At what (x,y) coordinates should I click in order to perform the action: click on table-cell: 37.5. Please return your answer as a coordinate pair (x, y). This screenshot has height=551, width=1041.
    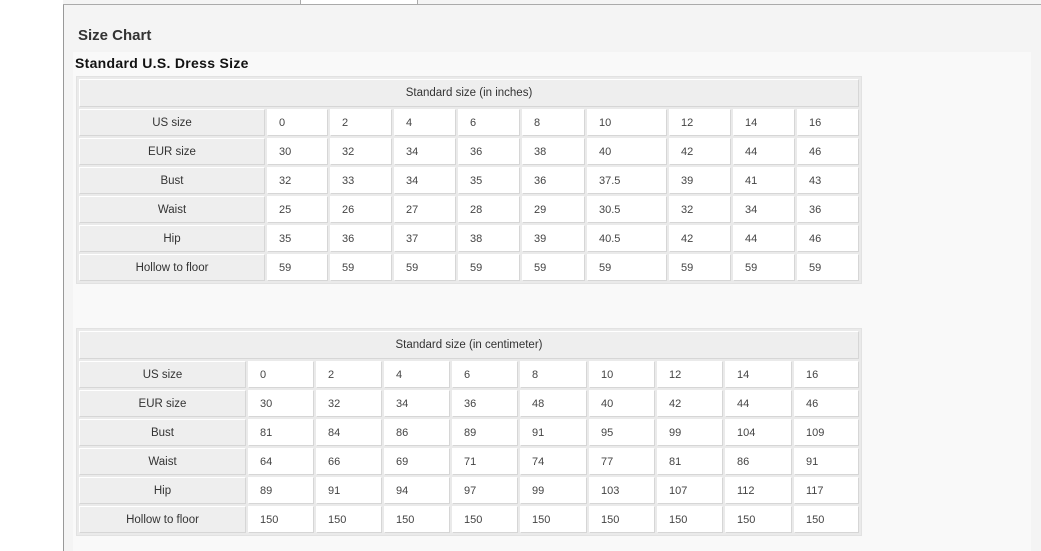
    Looking at the image, I should click on (627, 180).